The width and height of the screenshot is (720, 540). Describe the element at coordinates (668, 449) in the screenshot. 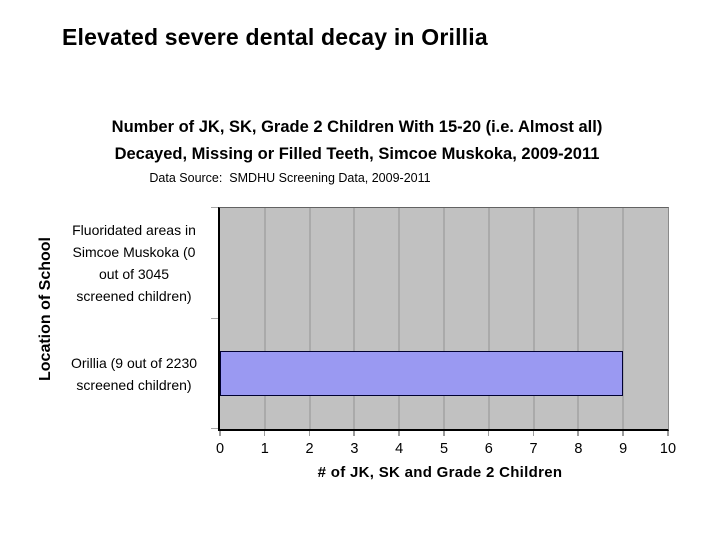

I see `x-tick-label-10: 10` at that location.